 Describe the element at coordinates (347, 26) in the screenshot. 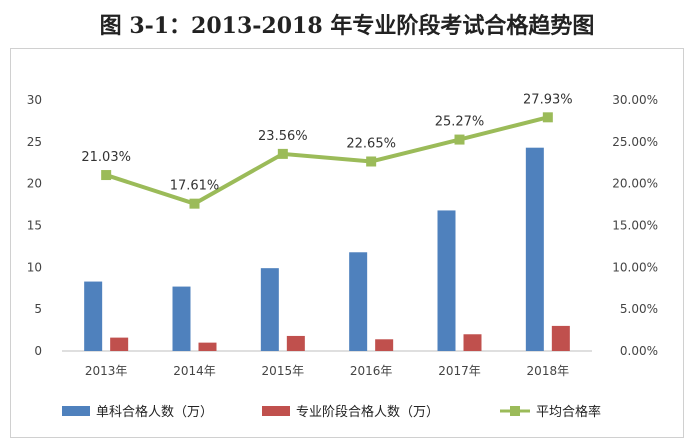

I see `chart-title: 图 3-1：2013-2018 年专业阶段考试合格趋势图` at that location.